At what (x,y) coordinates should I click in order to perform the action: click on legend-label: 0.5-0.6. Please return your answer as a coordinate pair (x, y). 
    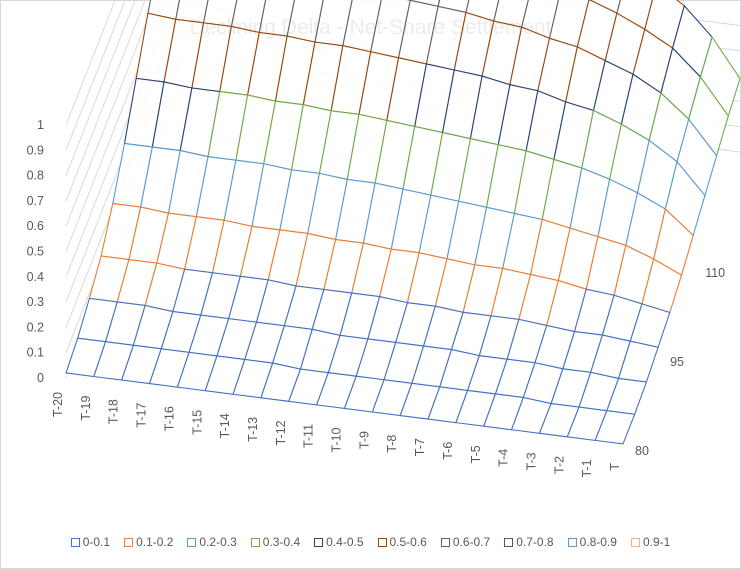
    Looking at the image, I should click on (408, 542).